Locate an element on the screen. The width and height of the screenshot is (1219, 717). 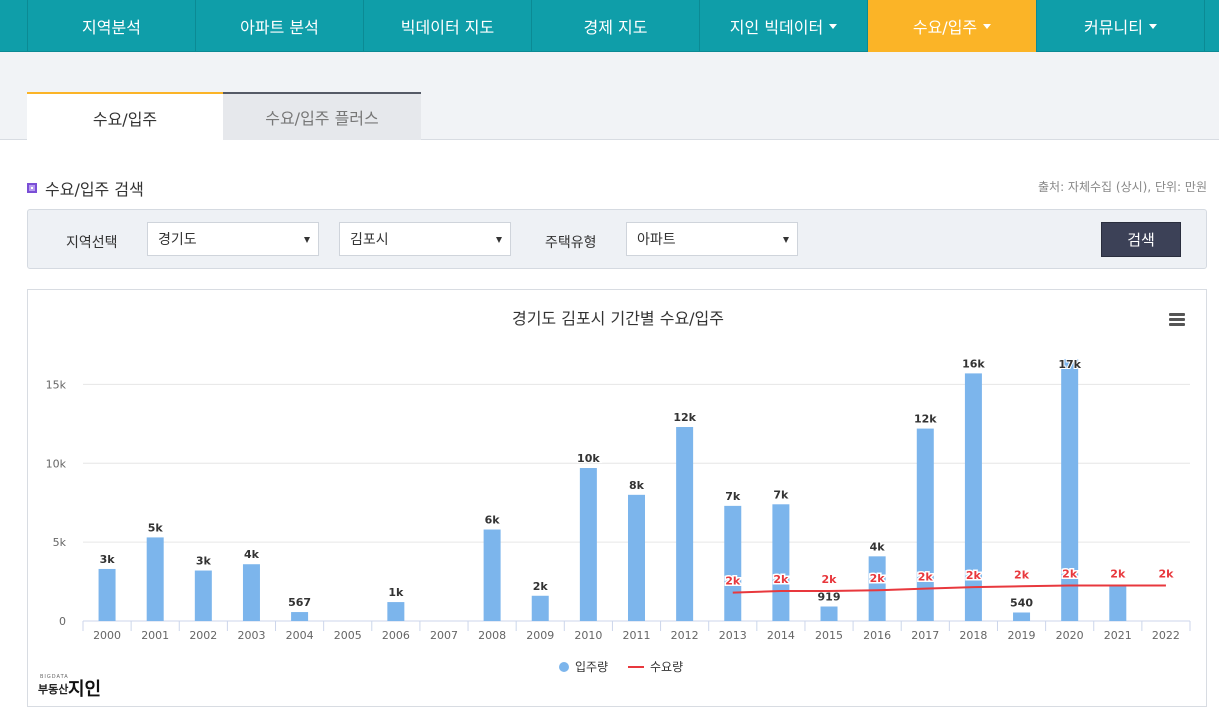
nav-item-region-analysis: 지역분석 is located at coordinates (112, 26).